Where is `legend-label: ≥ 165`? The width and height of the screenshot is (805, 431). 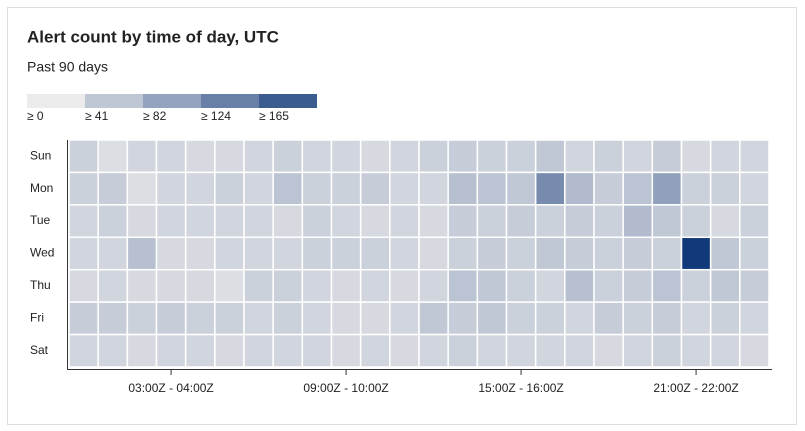 legend-label: ≥ 165 is located at coordinates (274, 116).